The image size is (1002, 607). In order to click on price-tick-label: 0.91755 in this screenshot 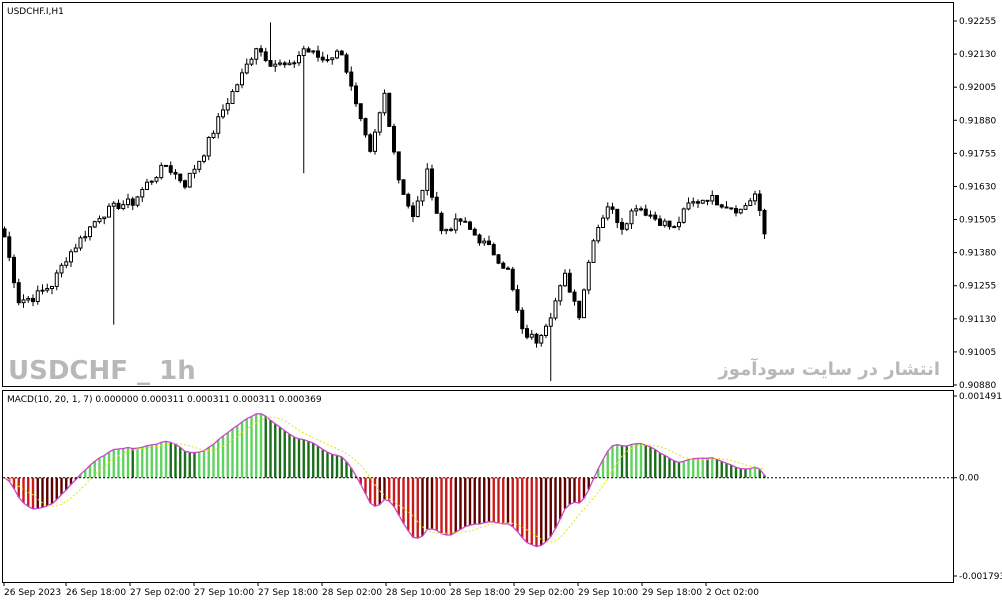, I will do `click(977, 154)`.